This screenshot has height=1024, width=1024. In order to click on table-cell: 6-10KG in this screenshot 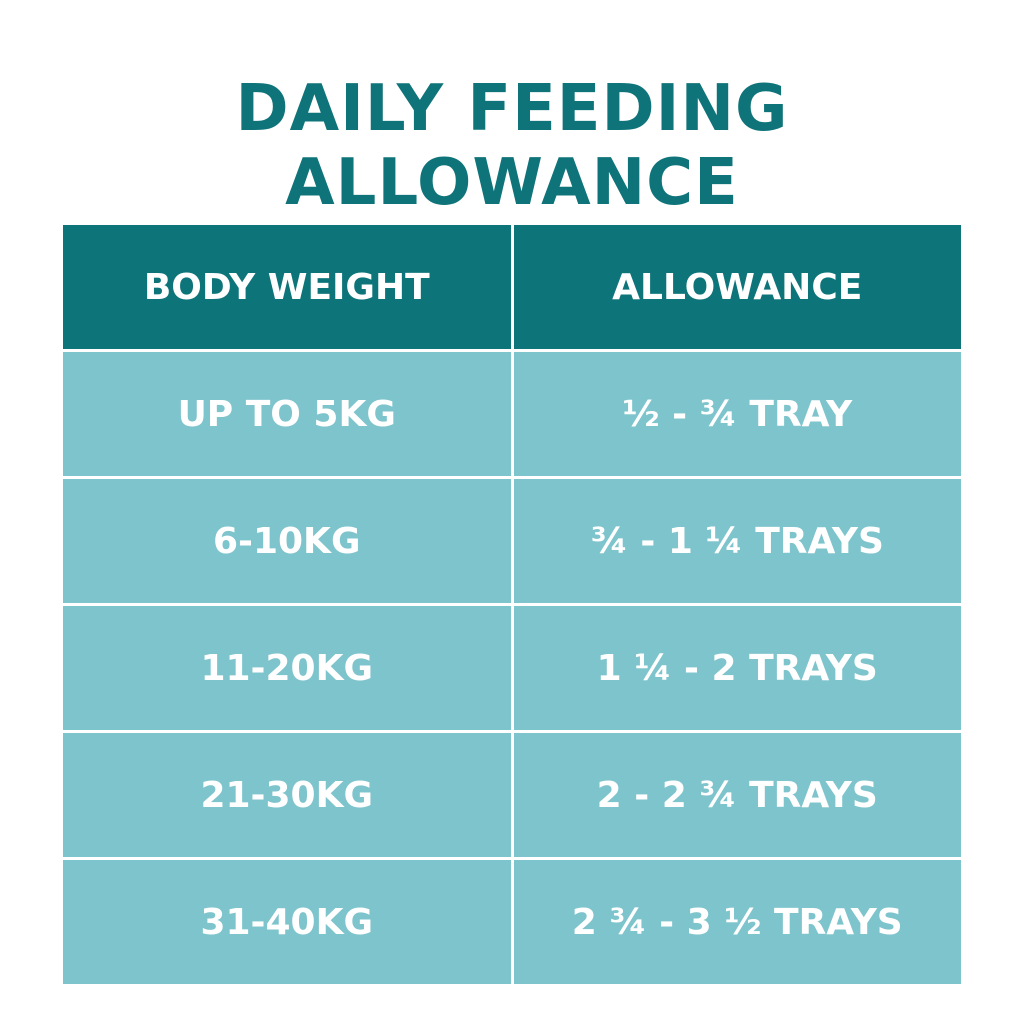, I will do `click(287, 541)`.